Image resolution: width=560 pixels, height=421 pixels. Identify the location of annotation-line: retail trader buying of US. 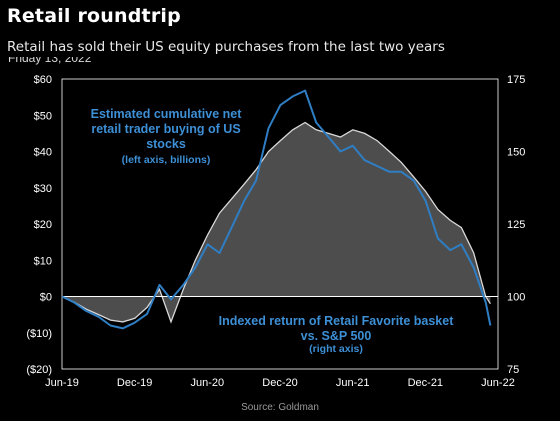
(165, 129).